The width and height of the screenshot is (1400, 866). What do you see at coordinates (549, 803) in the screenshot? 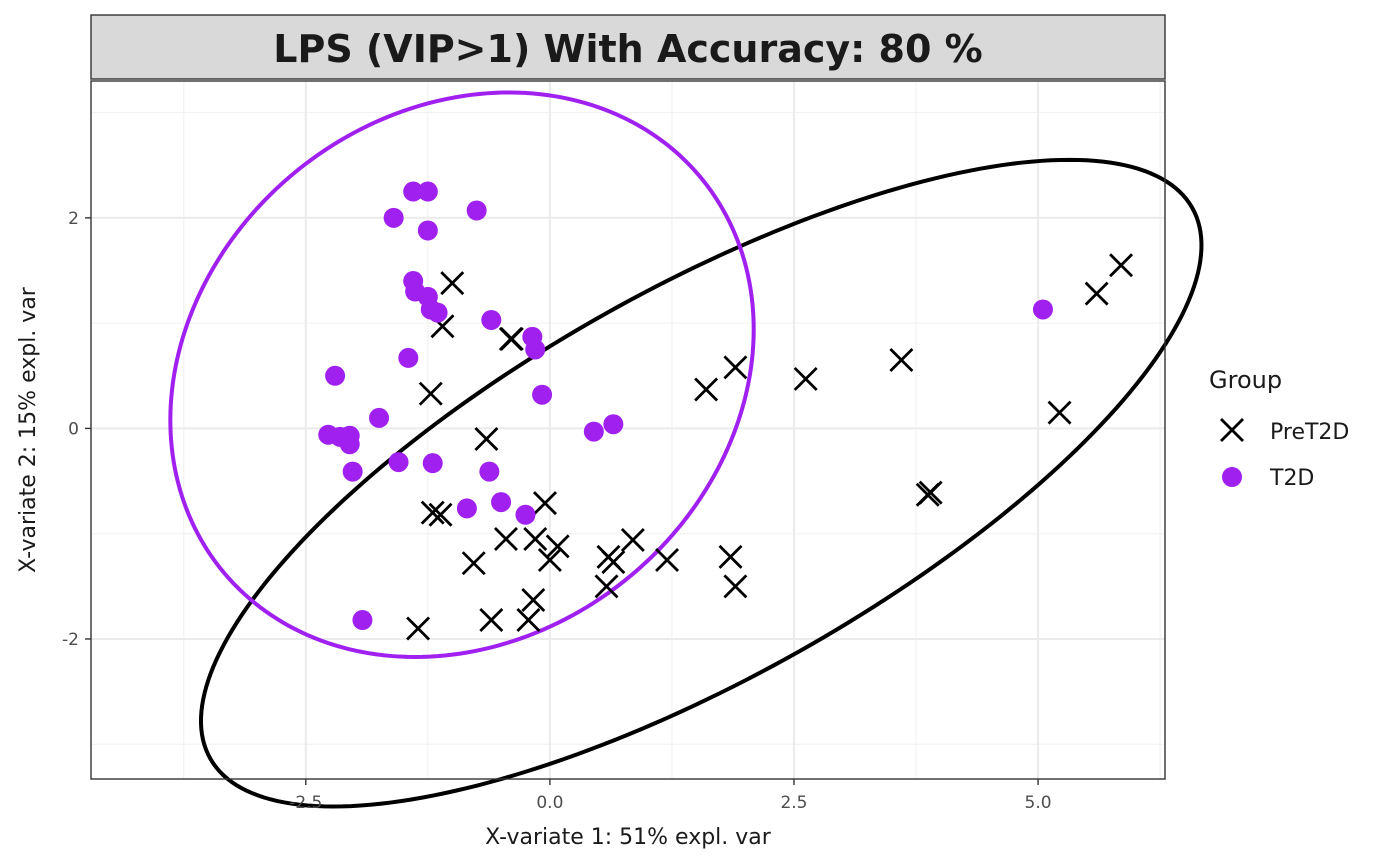
I see `x-tick-label: 0.0` at bounding box center [549, 803].